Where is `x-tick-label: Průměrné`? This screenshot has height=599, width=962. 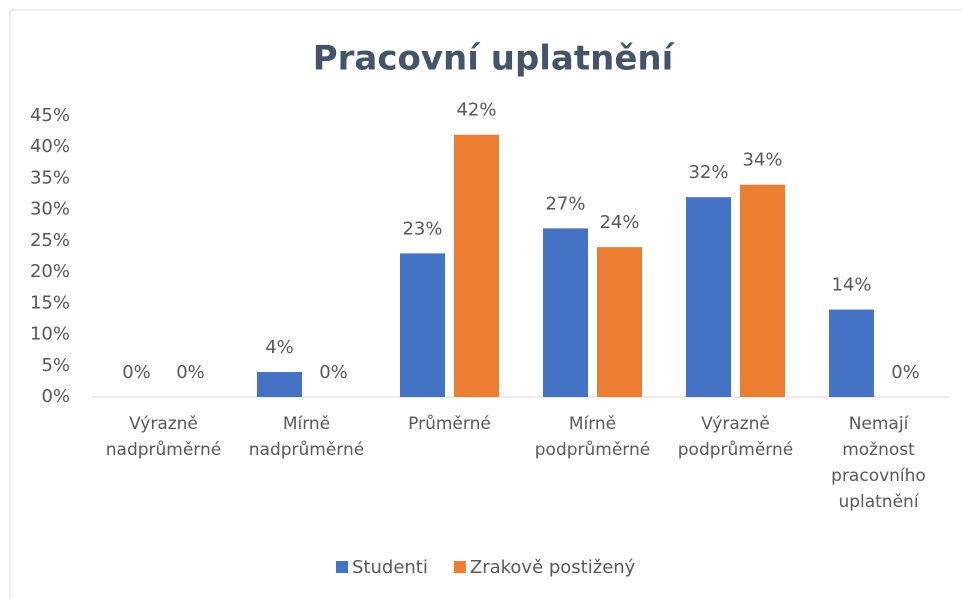 x-tick-label: Průměrné is located at coordinates (449, 424).